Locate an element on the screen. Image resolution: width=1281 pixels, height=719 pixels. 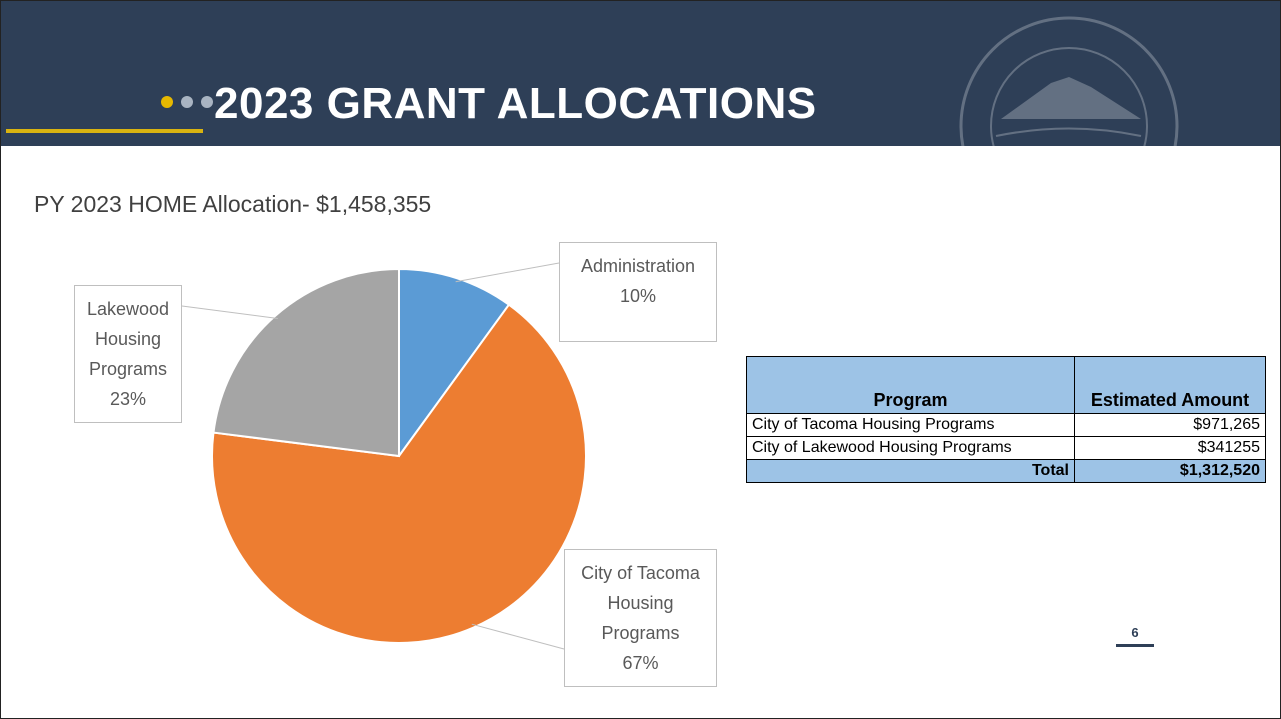
cell: City of Lakewood Housing Programs is located at coordinates (910, 448).